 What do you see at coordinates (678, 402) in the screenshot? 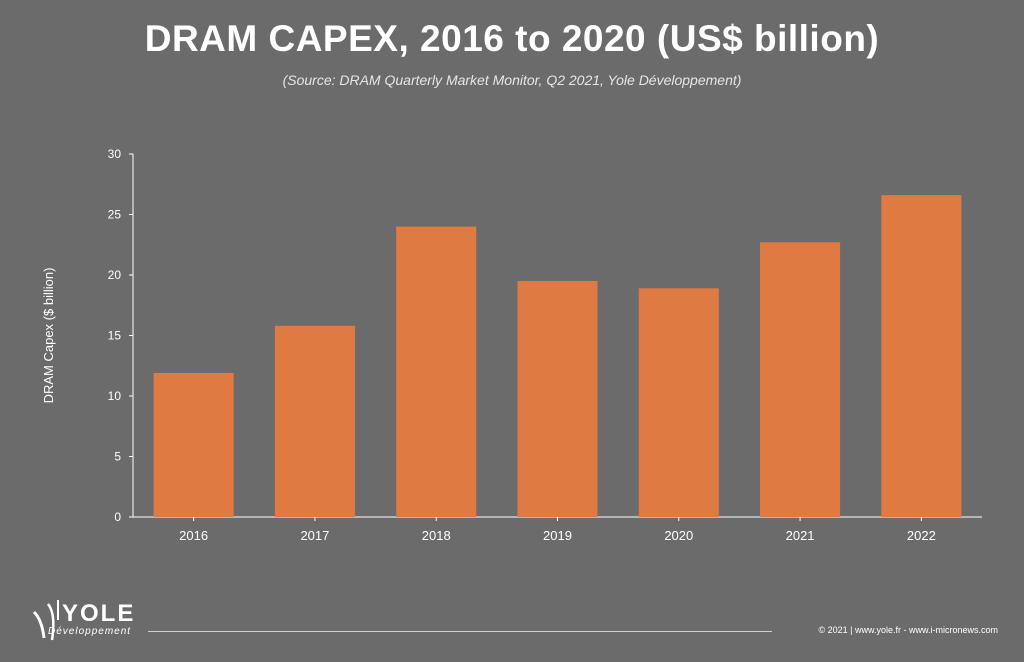
I see `bar-2020` at bounding box center [678, 402].